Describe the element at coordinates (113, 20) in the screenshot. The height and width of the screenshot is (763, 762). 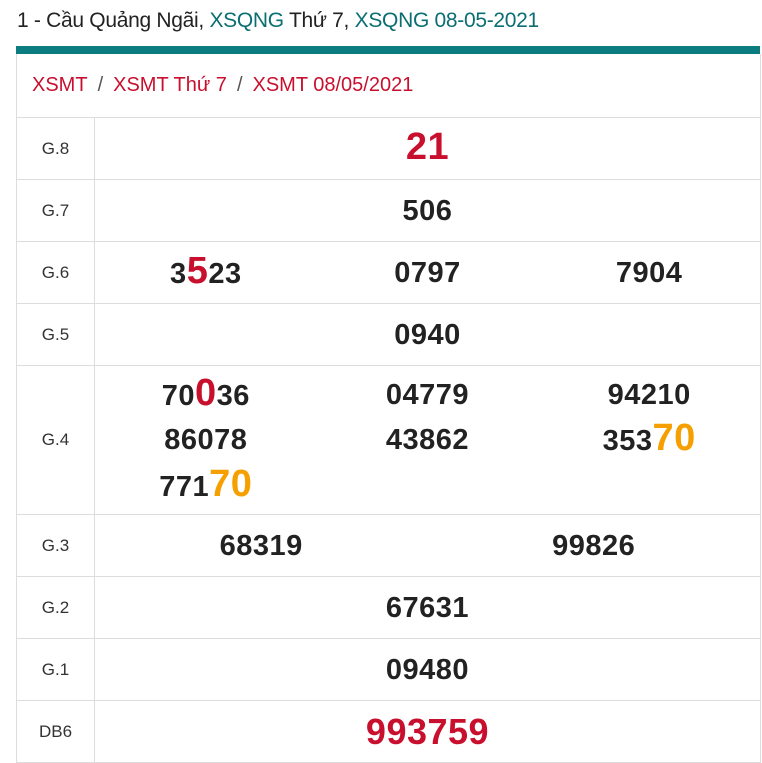
I see `title-text: 1 - Cầu Quảng Ngãi,` at that location.